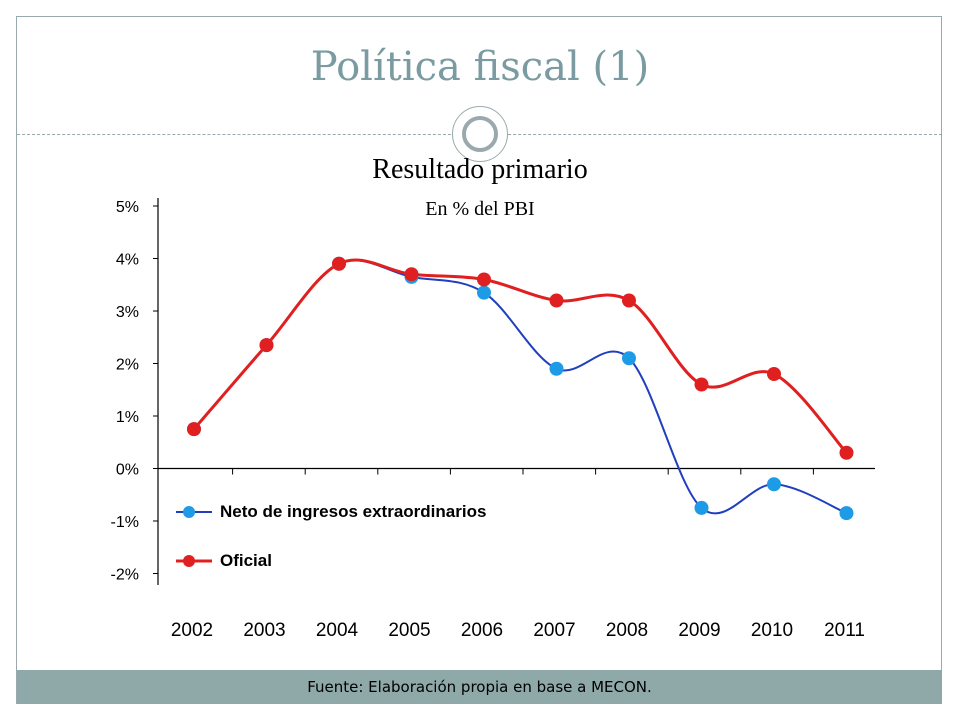 The image size is (960, 720). I want to click on x-tick-label: 2011, so click(844, 630).